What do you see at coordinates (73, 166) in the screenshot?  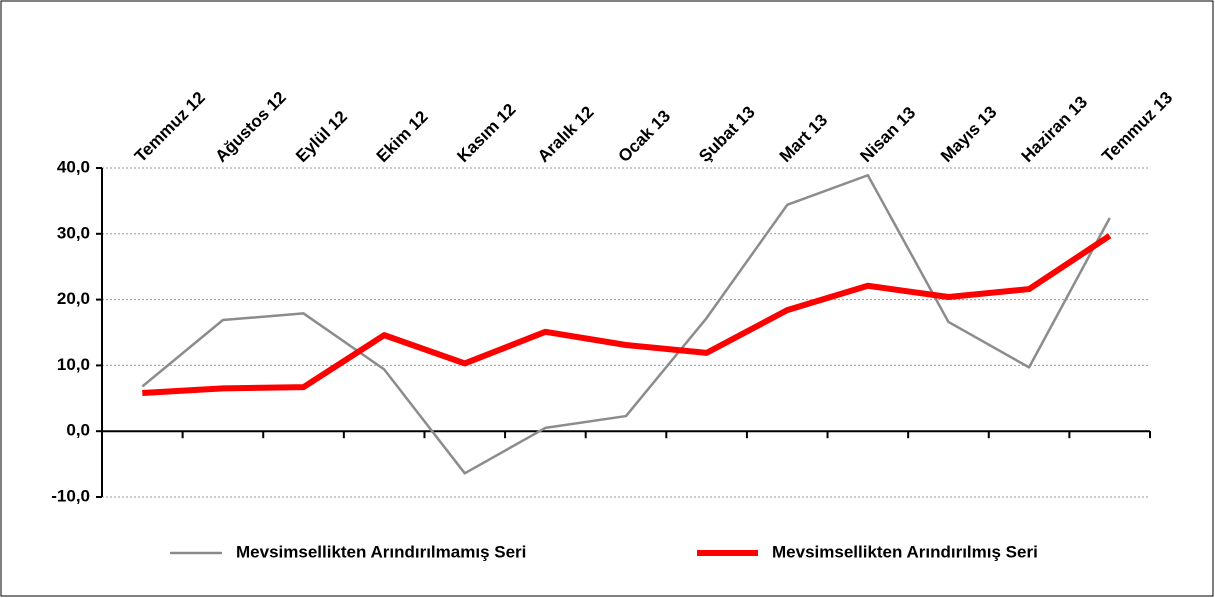 I see `y-tick-label: 40,0` at bounding box center [73, 166].